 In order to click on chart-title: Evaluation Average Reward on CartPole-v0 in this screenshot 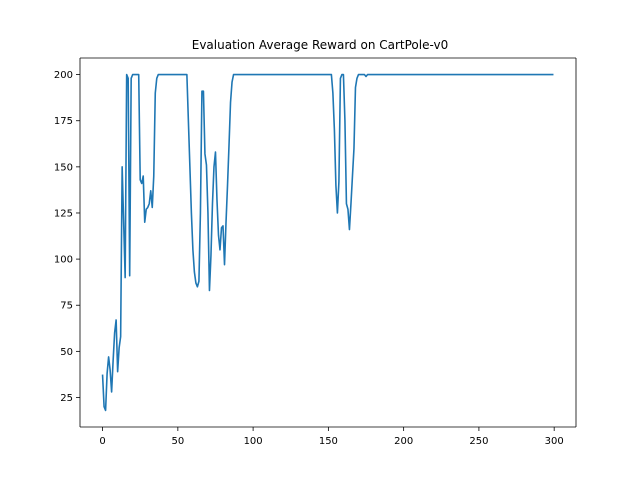, I will do `click(320, 45)`.